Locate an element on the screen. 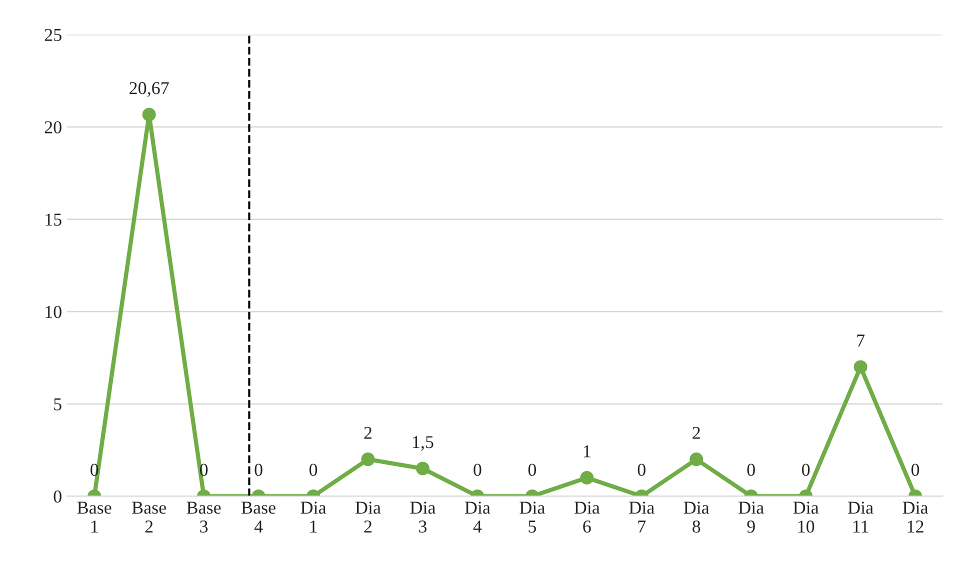 The image size is (957, 577). y-tick-label: 10 is located at coordinates (54, 312).